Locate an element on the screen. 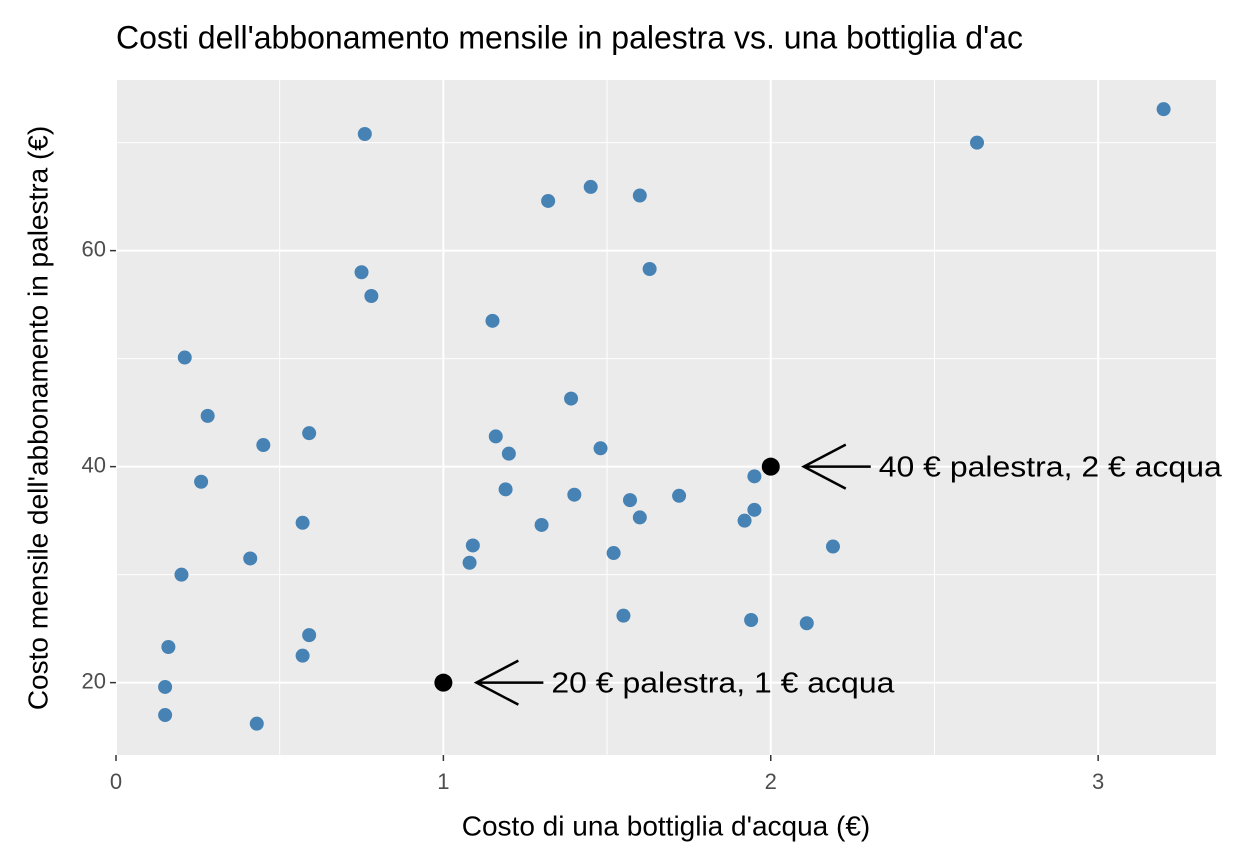  y-tick-label: 20 is located at coordinates (94, 680).